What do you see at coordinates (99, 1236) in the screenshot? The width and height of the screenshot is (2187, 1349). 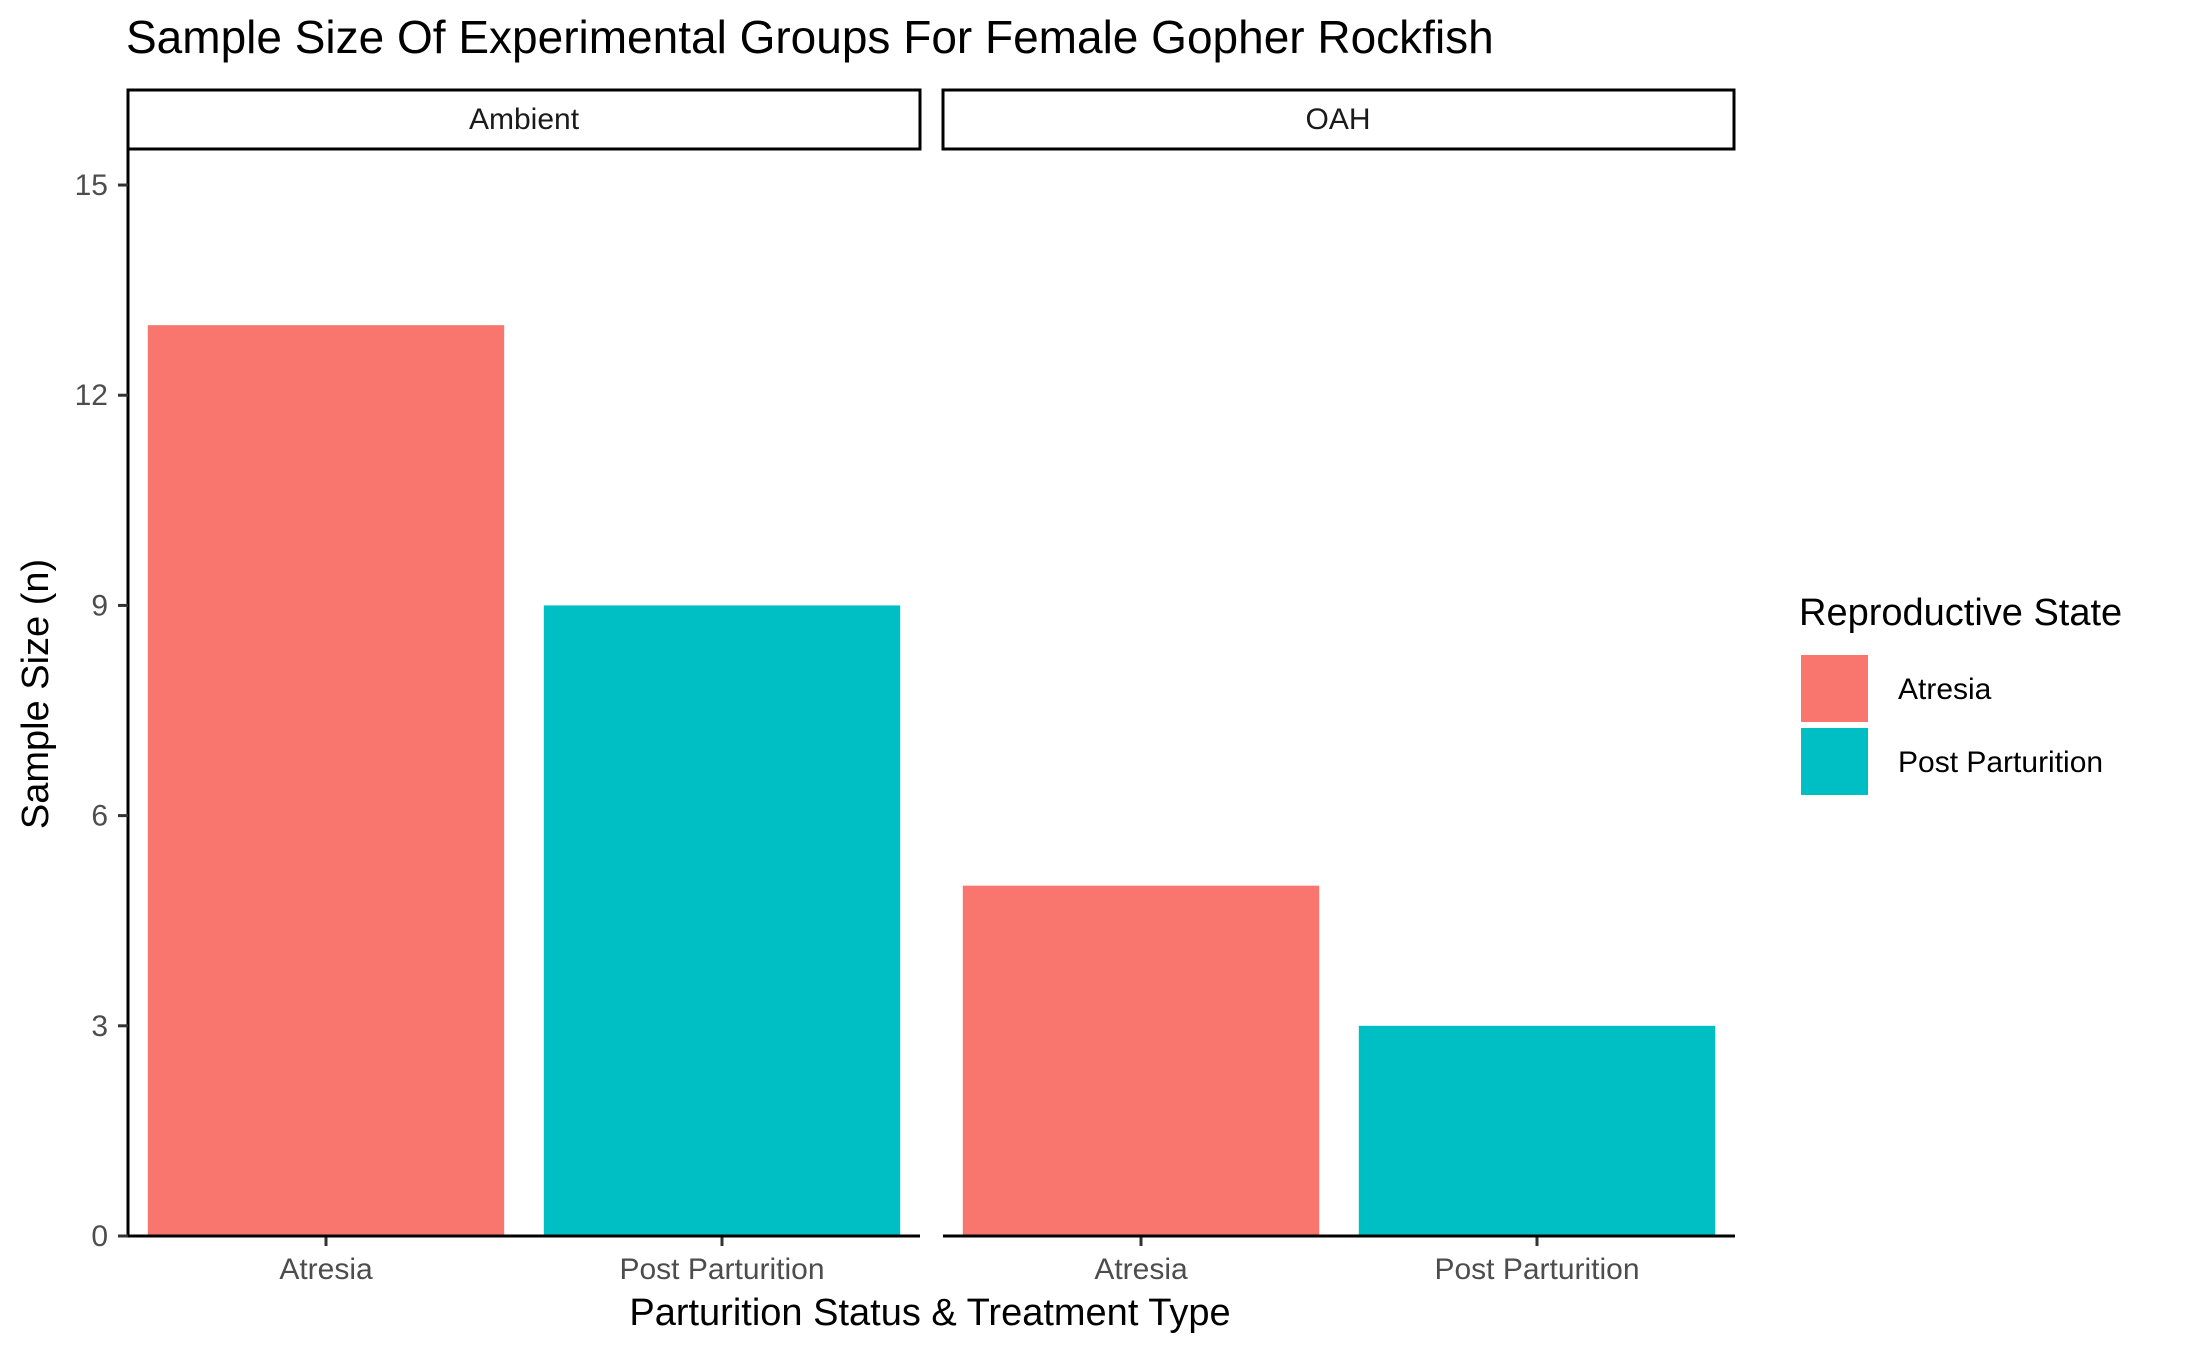 I see `y-tick-label: 0` at bounding box center [99, 1236].